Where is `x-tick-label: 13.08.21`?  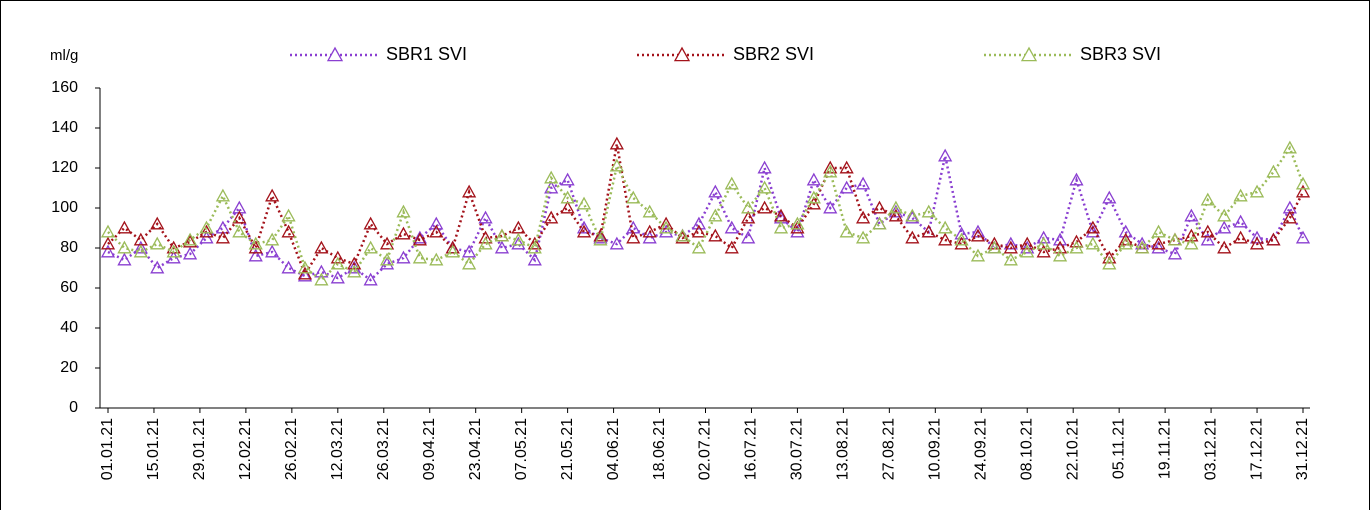
x-tick-label: 13.08.21 is located at coordinates (843, 449).